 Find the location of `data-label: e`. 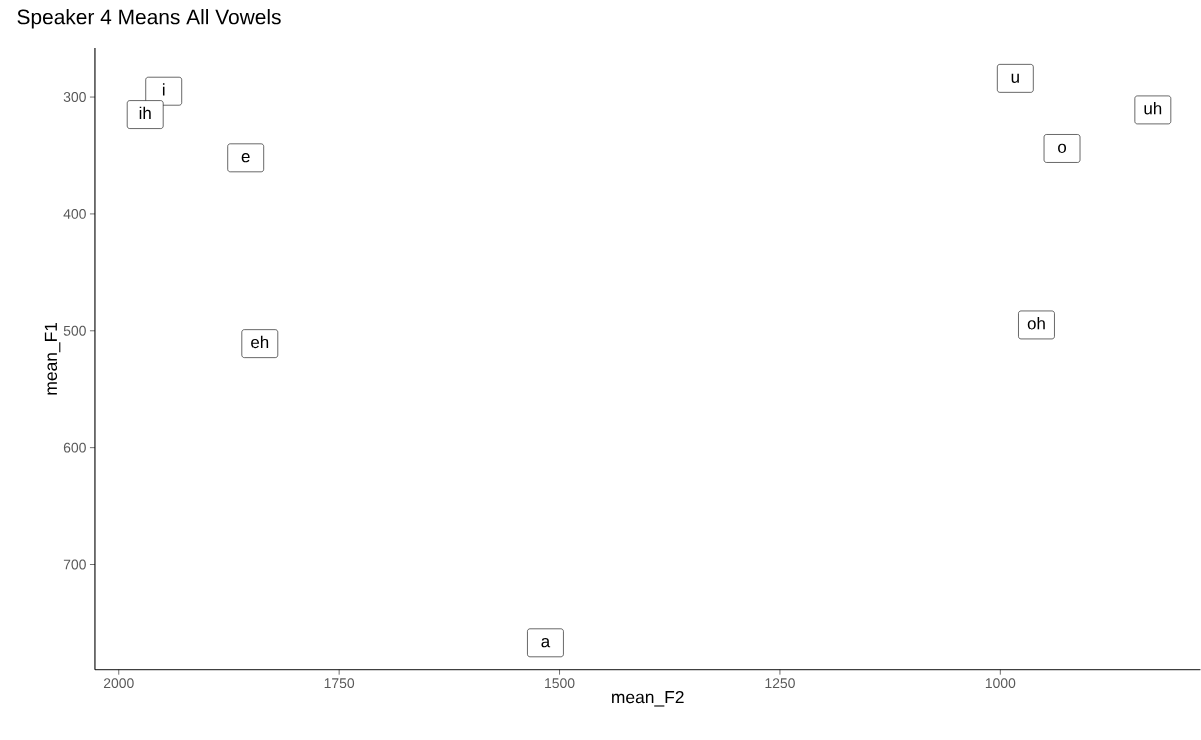

data-label: e is located at coordinates (245, 158).